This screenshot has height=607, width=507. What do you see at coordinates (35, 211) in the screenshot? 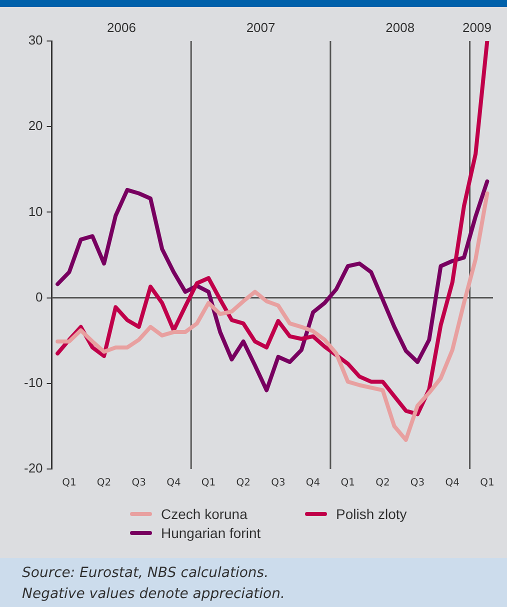
I see `y-tick-label: 10` at bounding box center [35, 211].